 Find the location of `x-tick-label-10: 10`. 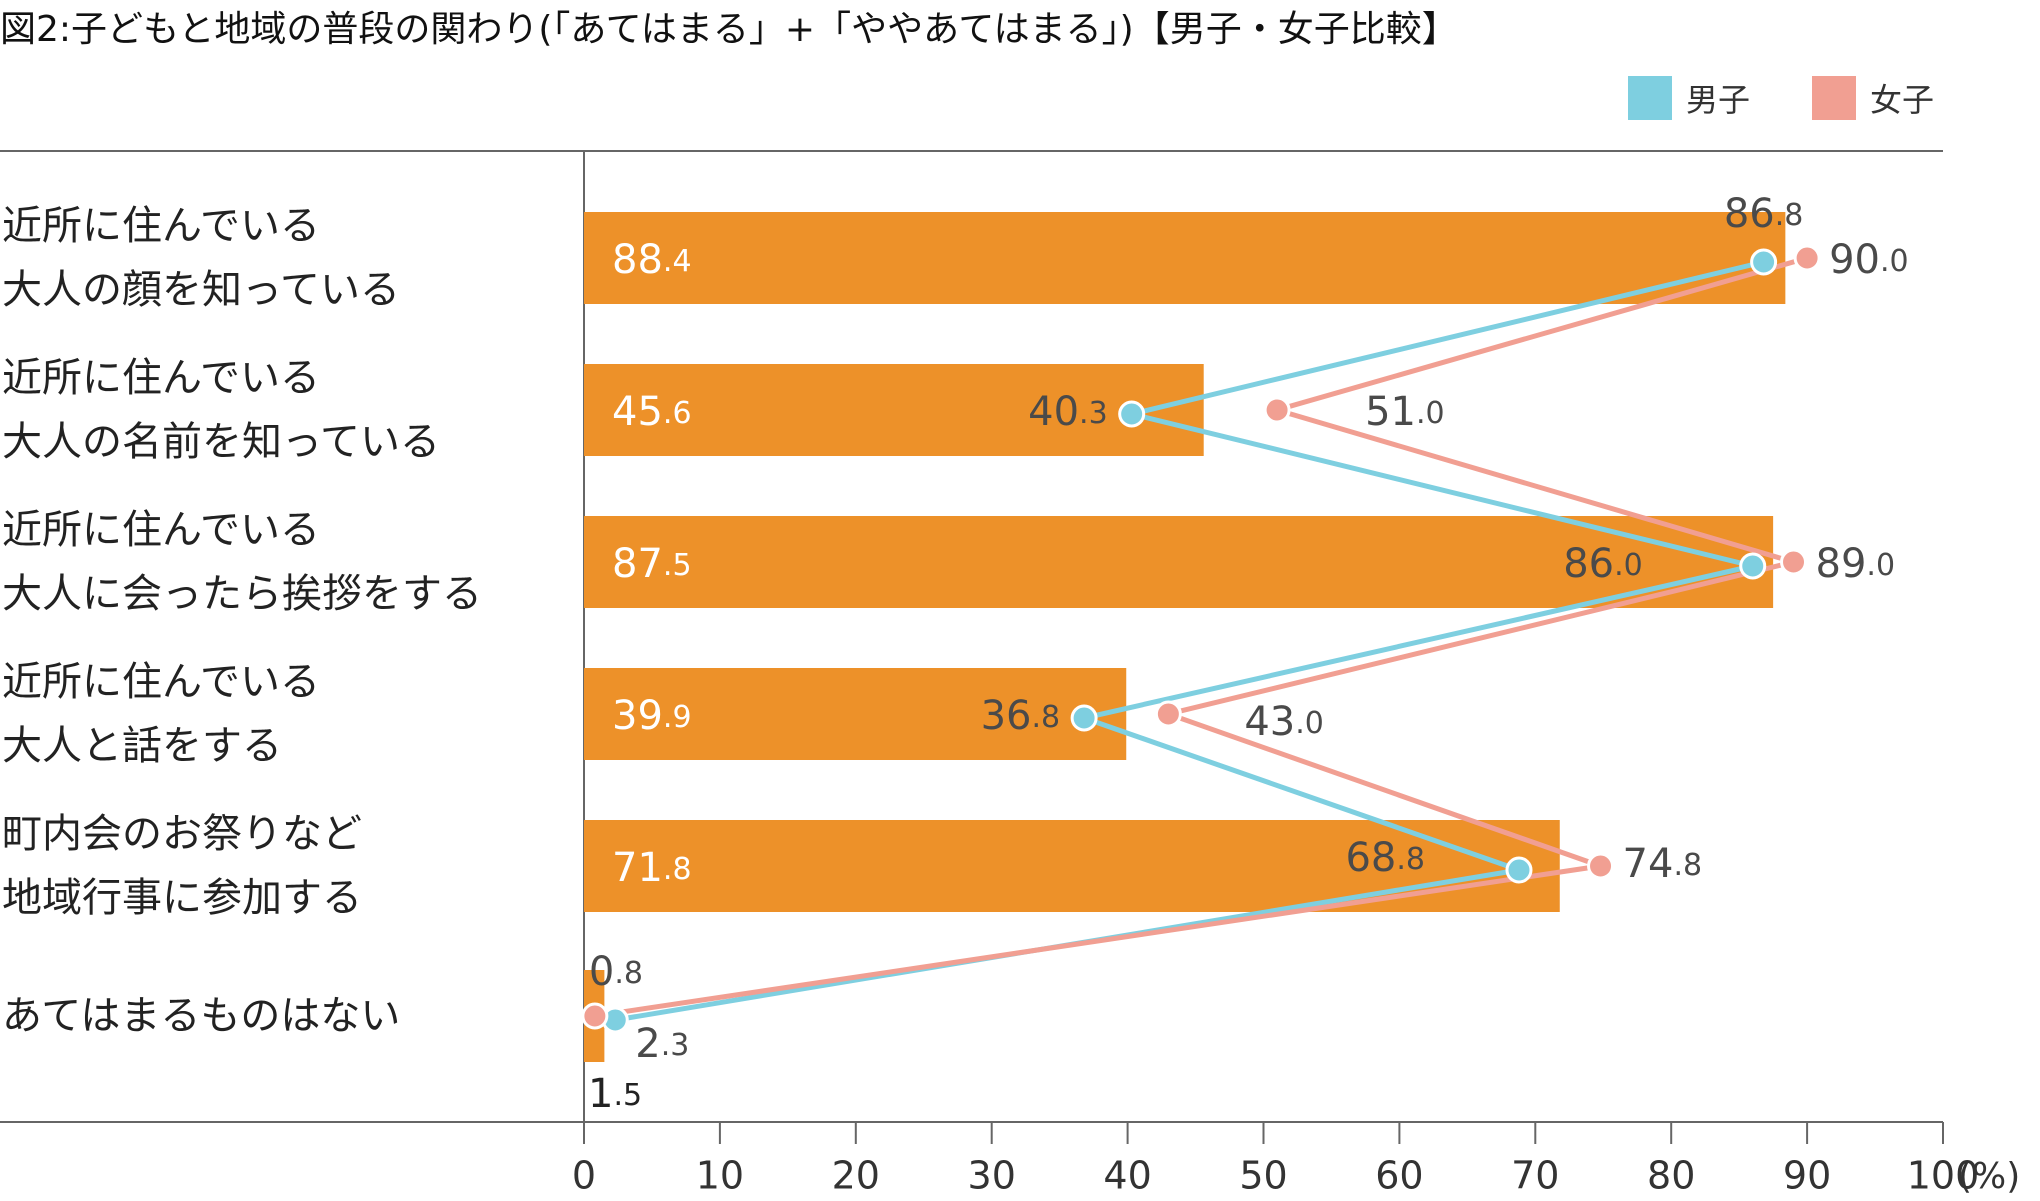

x-tick-label-10: 10 is located at coordinates (720, 1176).